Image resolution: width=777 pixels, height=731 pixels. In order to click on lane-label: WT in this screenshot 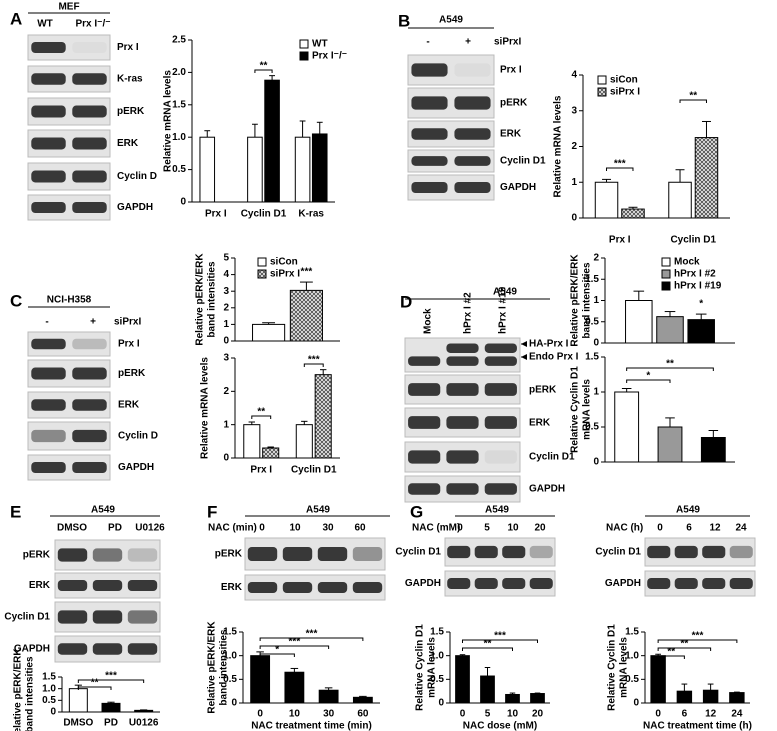, I will do `click(45, 24)`.